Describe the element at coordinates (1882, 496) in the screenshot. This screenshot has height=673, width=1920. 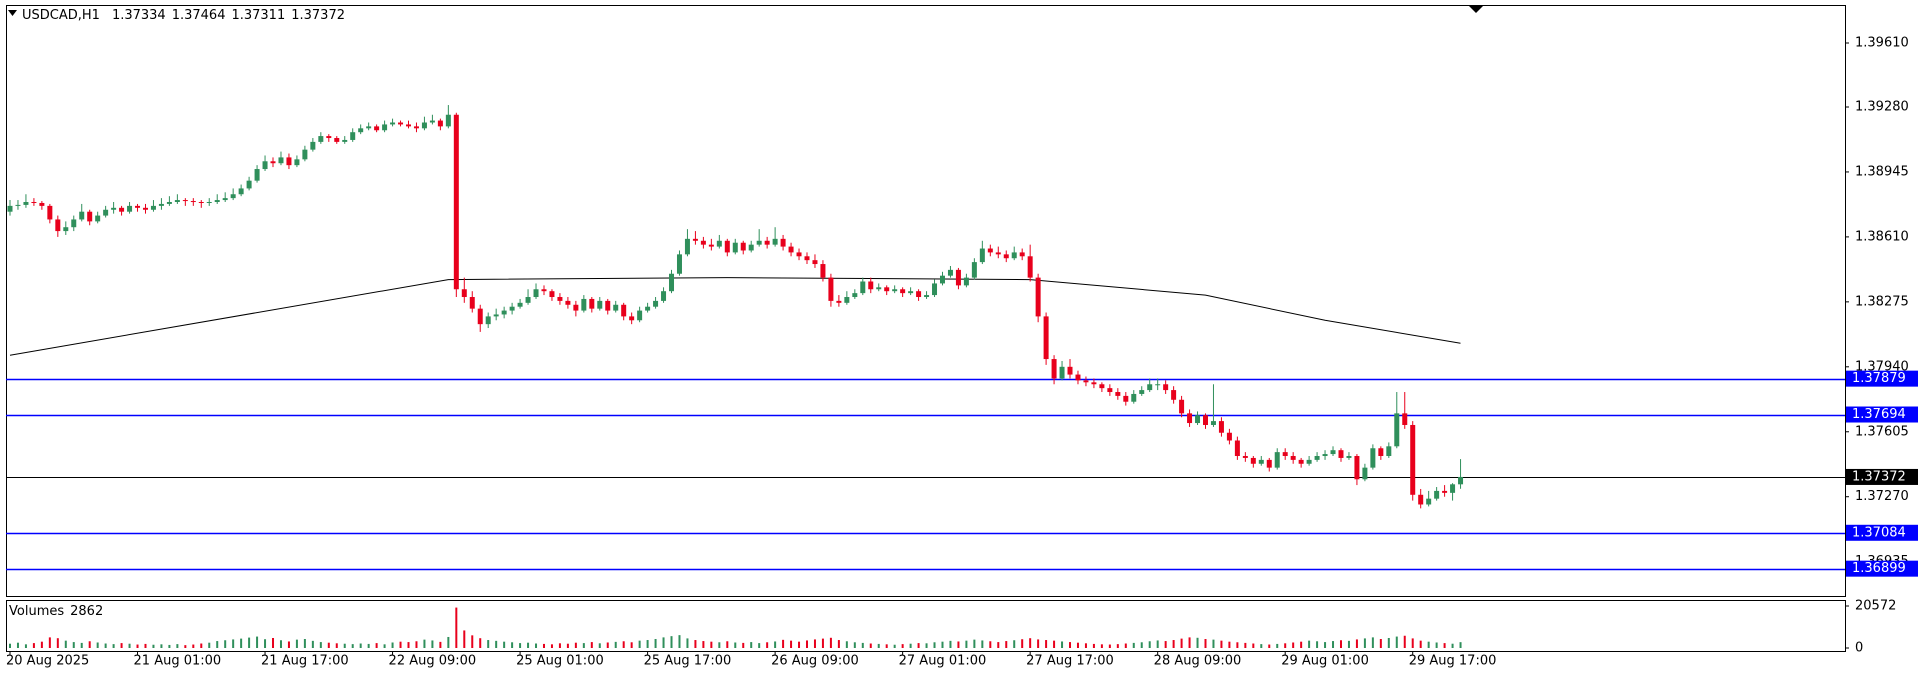
I see `y-tick-label: 1.37270` at that location.